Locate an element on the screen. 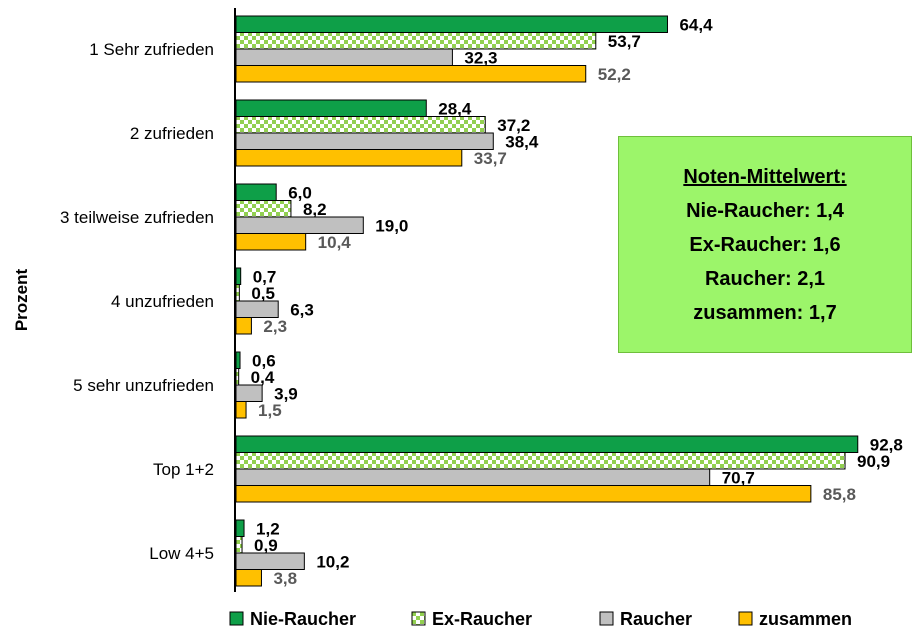 The image size is (916, 634). bar-nie-raucher-5-sehr-unzufrieden is located at coordinates (238, 360).